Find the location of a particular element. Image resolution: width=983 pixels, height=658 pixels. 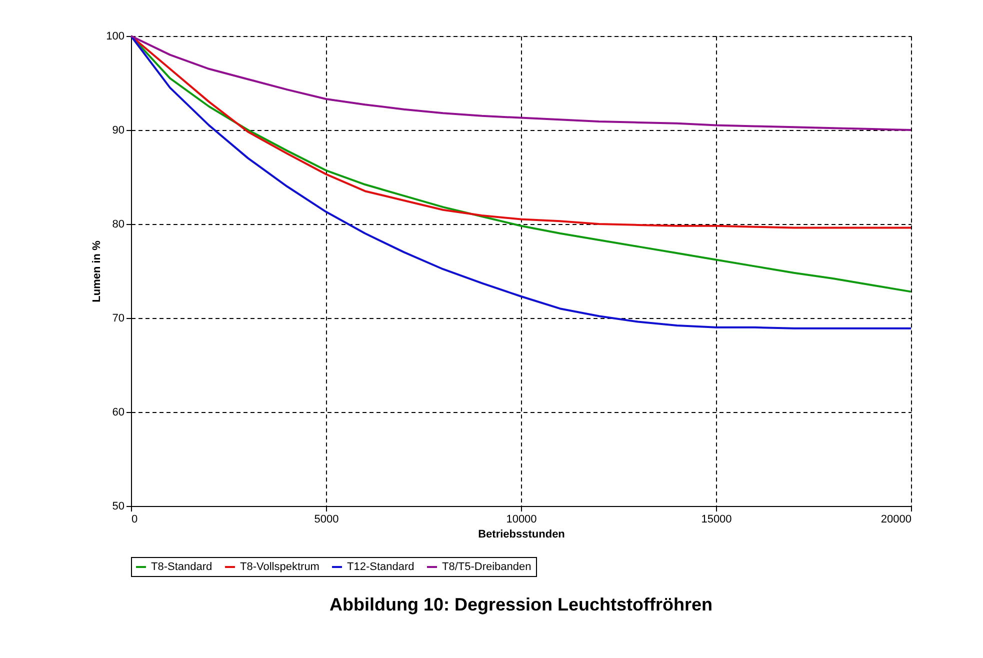

x-tick-label: 0 is located at coordinates (135, 520).